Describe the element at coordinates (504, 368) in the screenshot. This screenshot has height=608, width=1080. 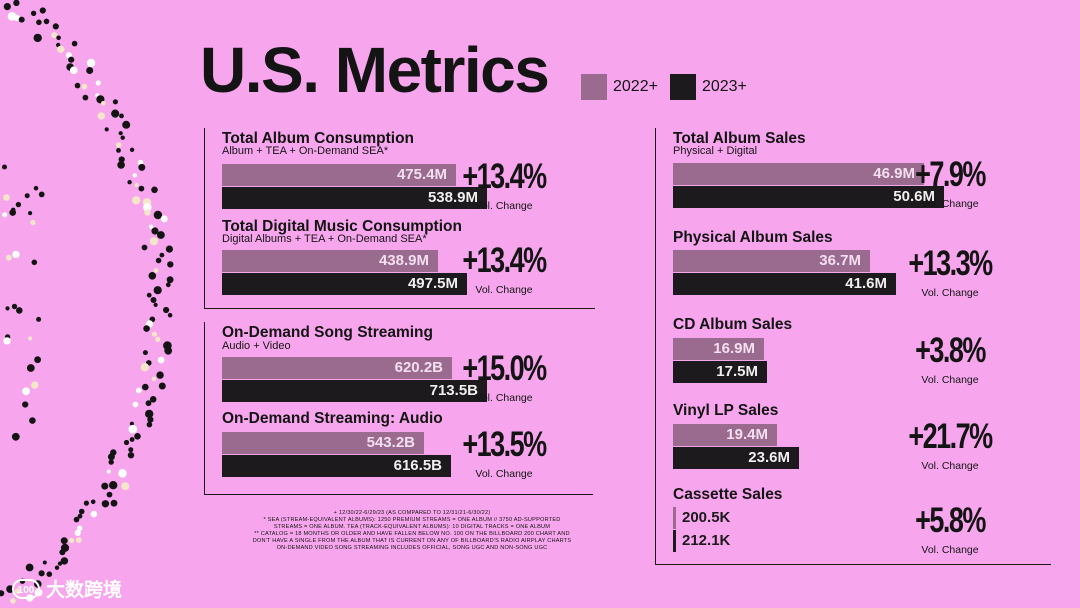
I see `change-percent: +15.0%` at that location.